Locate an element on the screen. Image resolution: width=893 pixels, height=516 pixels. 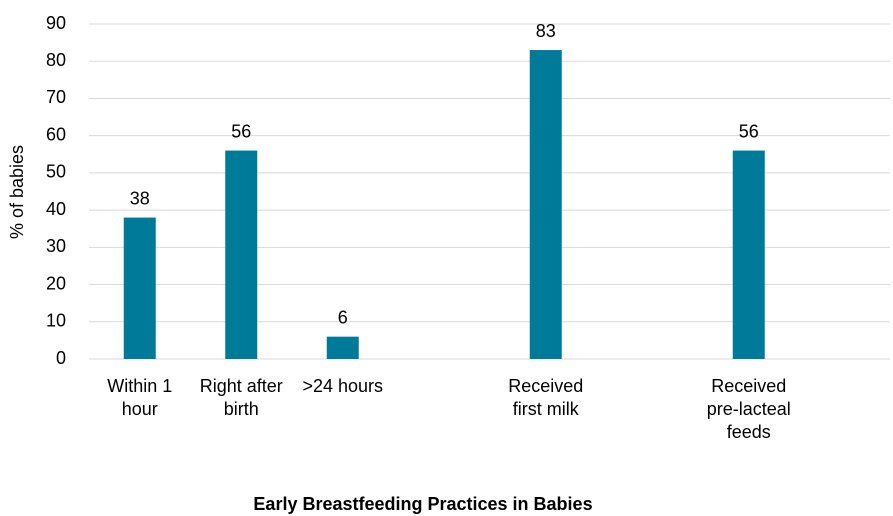
x-tick-label: Right after birth is located at coordinates (241, 397).